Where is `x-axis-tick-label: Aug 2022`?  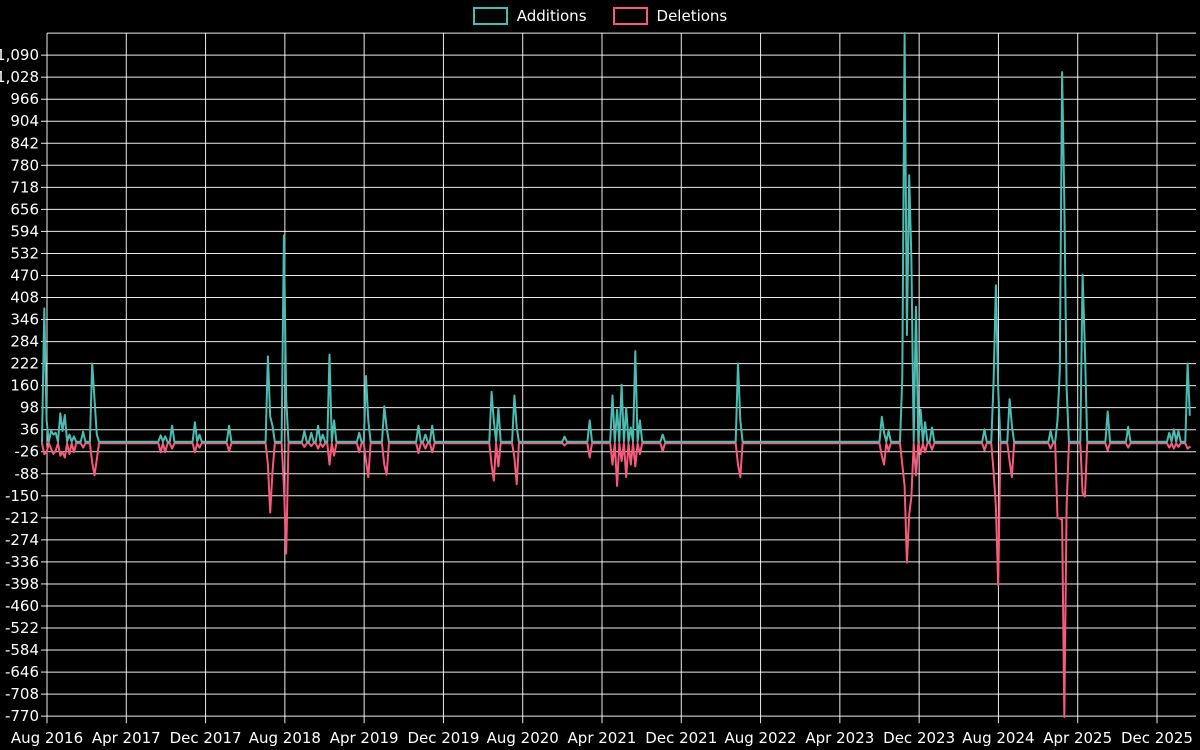
x-axis-tick-label: Aug 2022 is located at coordinates (760, 738).